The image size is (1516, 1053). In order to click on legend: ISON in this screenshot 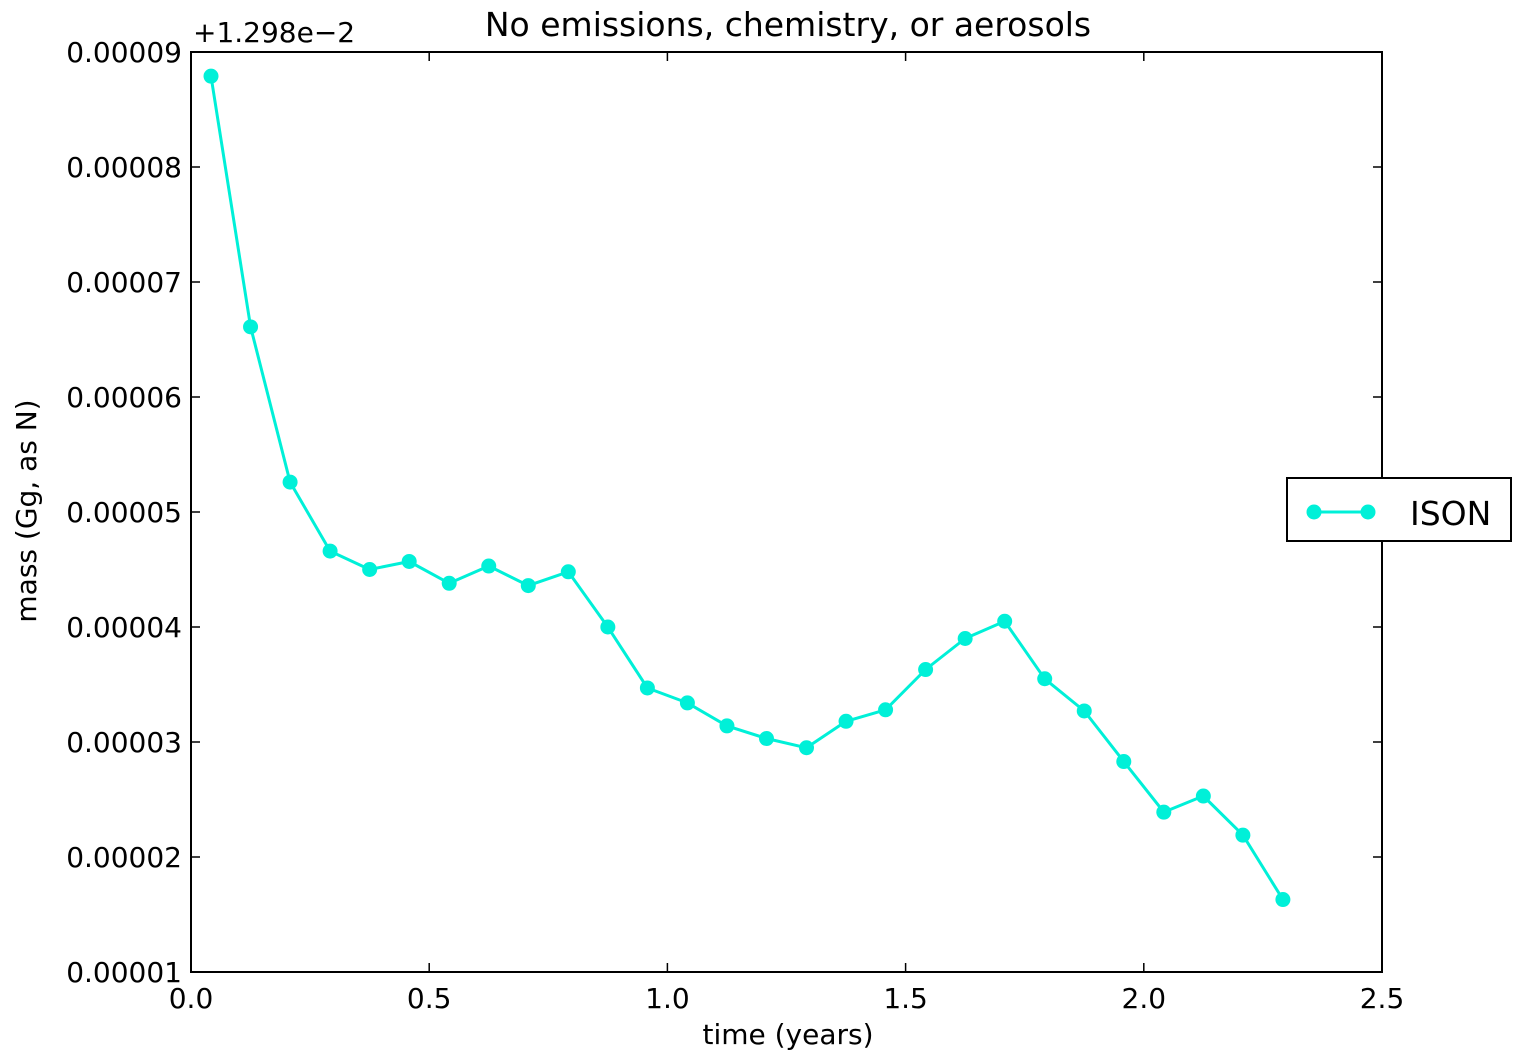, I will do `click(1399, 509)`.